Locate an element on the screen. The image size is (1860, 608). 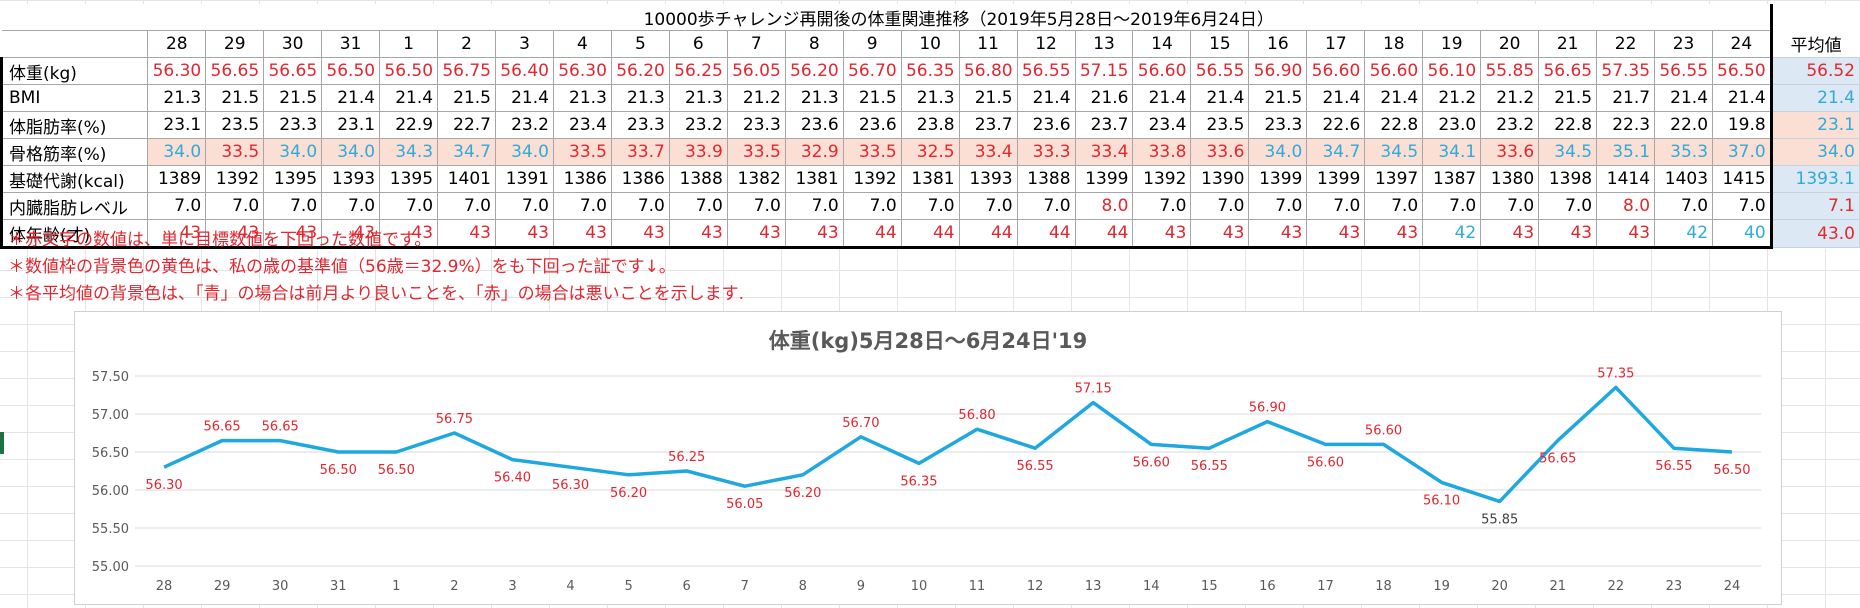
data-cell: 8.0 is located at coordinates (1104, 206).